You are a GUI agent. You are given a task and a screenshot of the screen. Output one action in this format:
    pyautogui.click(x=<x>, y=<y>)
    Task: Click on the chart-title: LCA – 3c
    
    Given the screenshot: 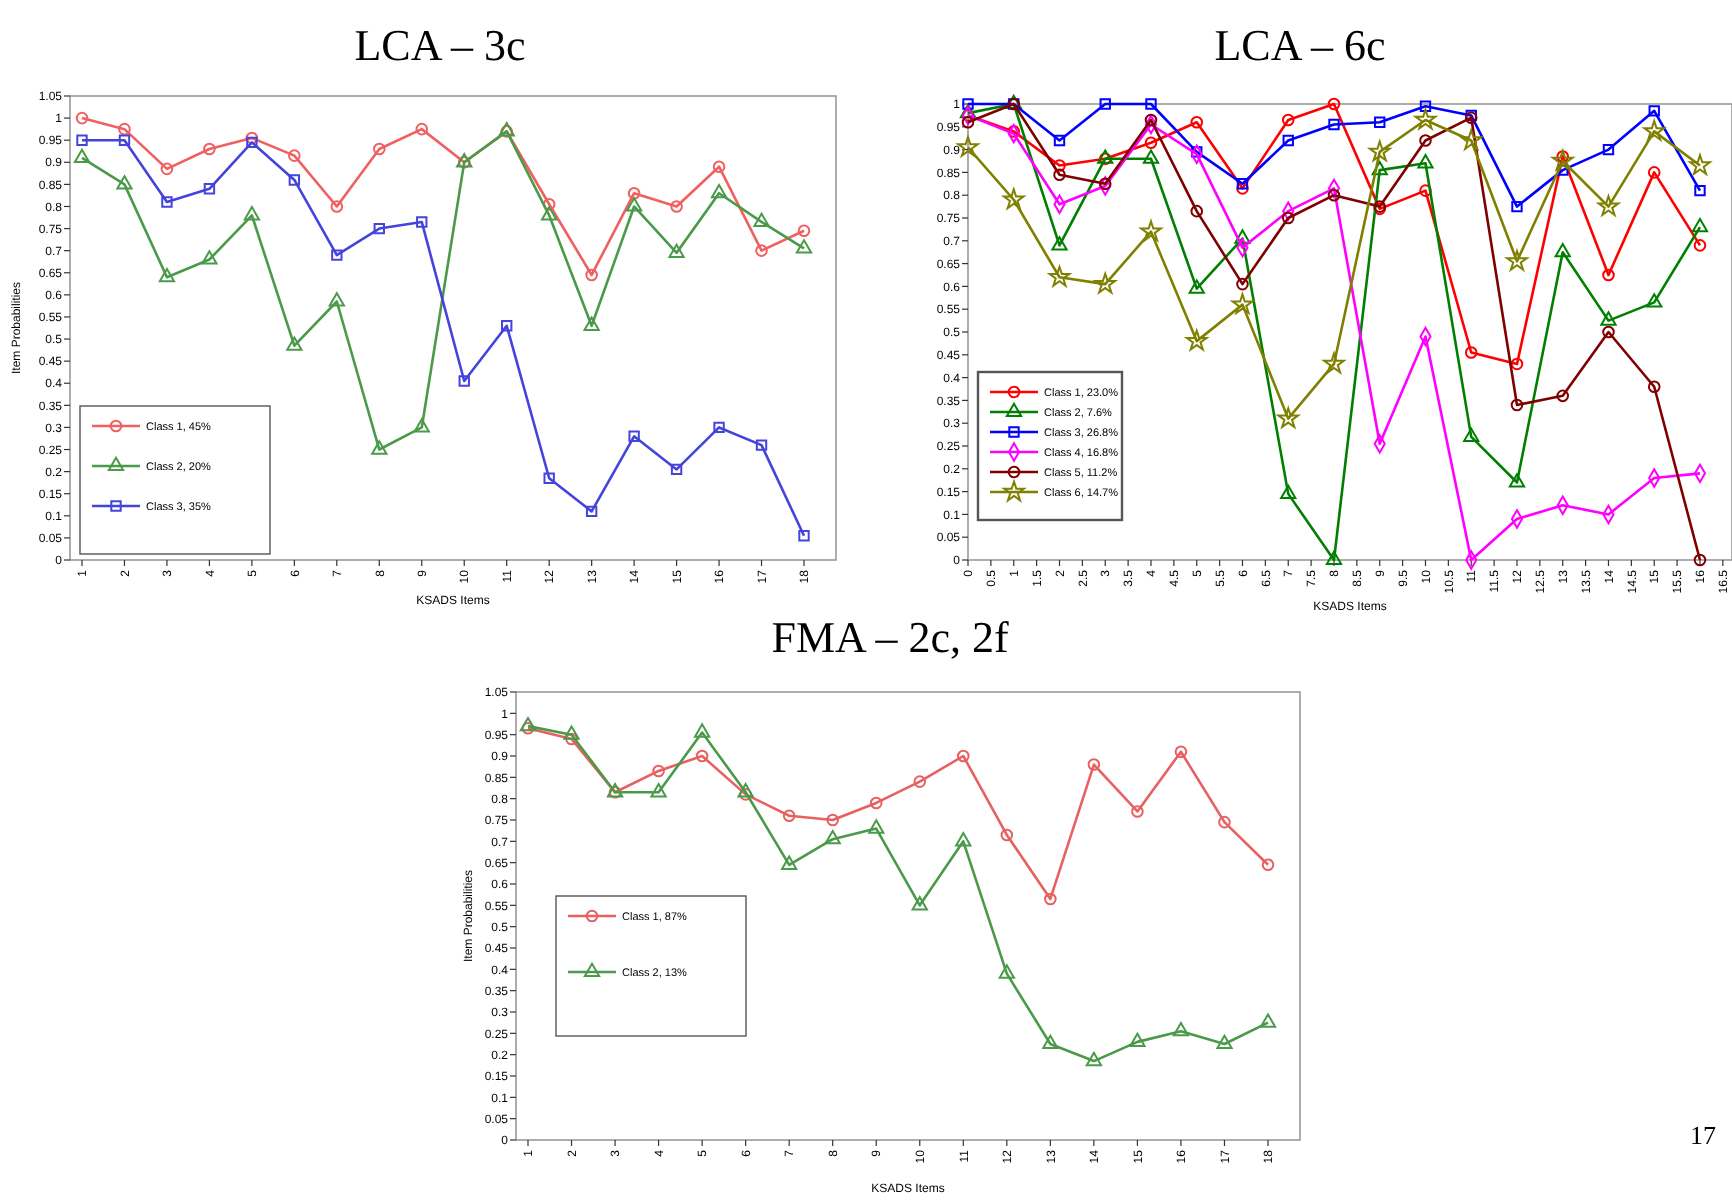 What is the action you would take?
    pyautogui.click(x=440, y=45)
    